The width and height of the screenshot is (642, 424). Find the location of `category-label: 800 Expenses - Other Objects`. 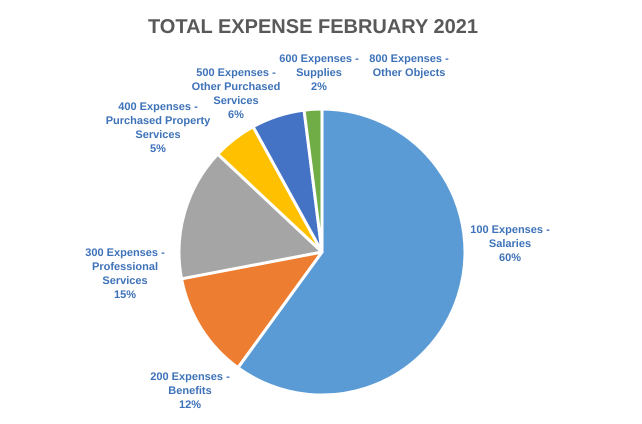

category-label: 800 Expenses - Other Objects is located at coordinates (409, 66).